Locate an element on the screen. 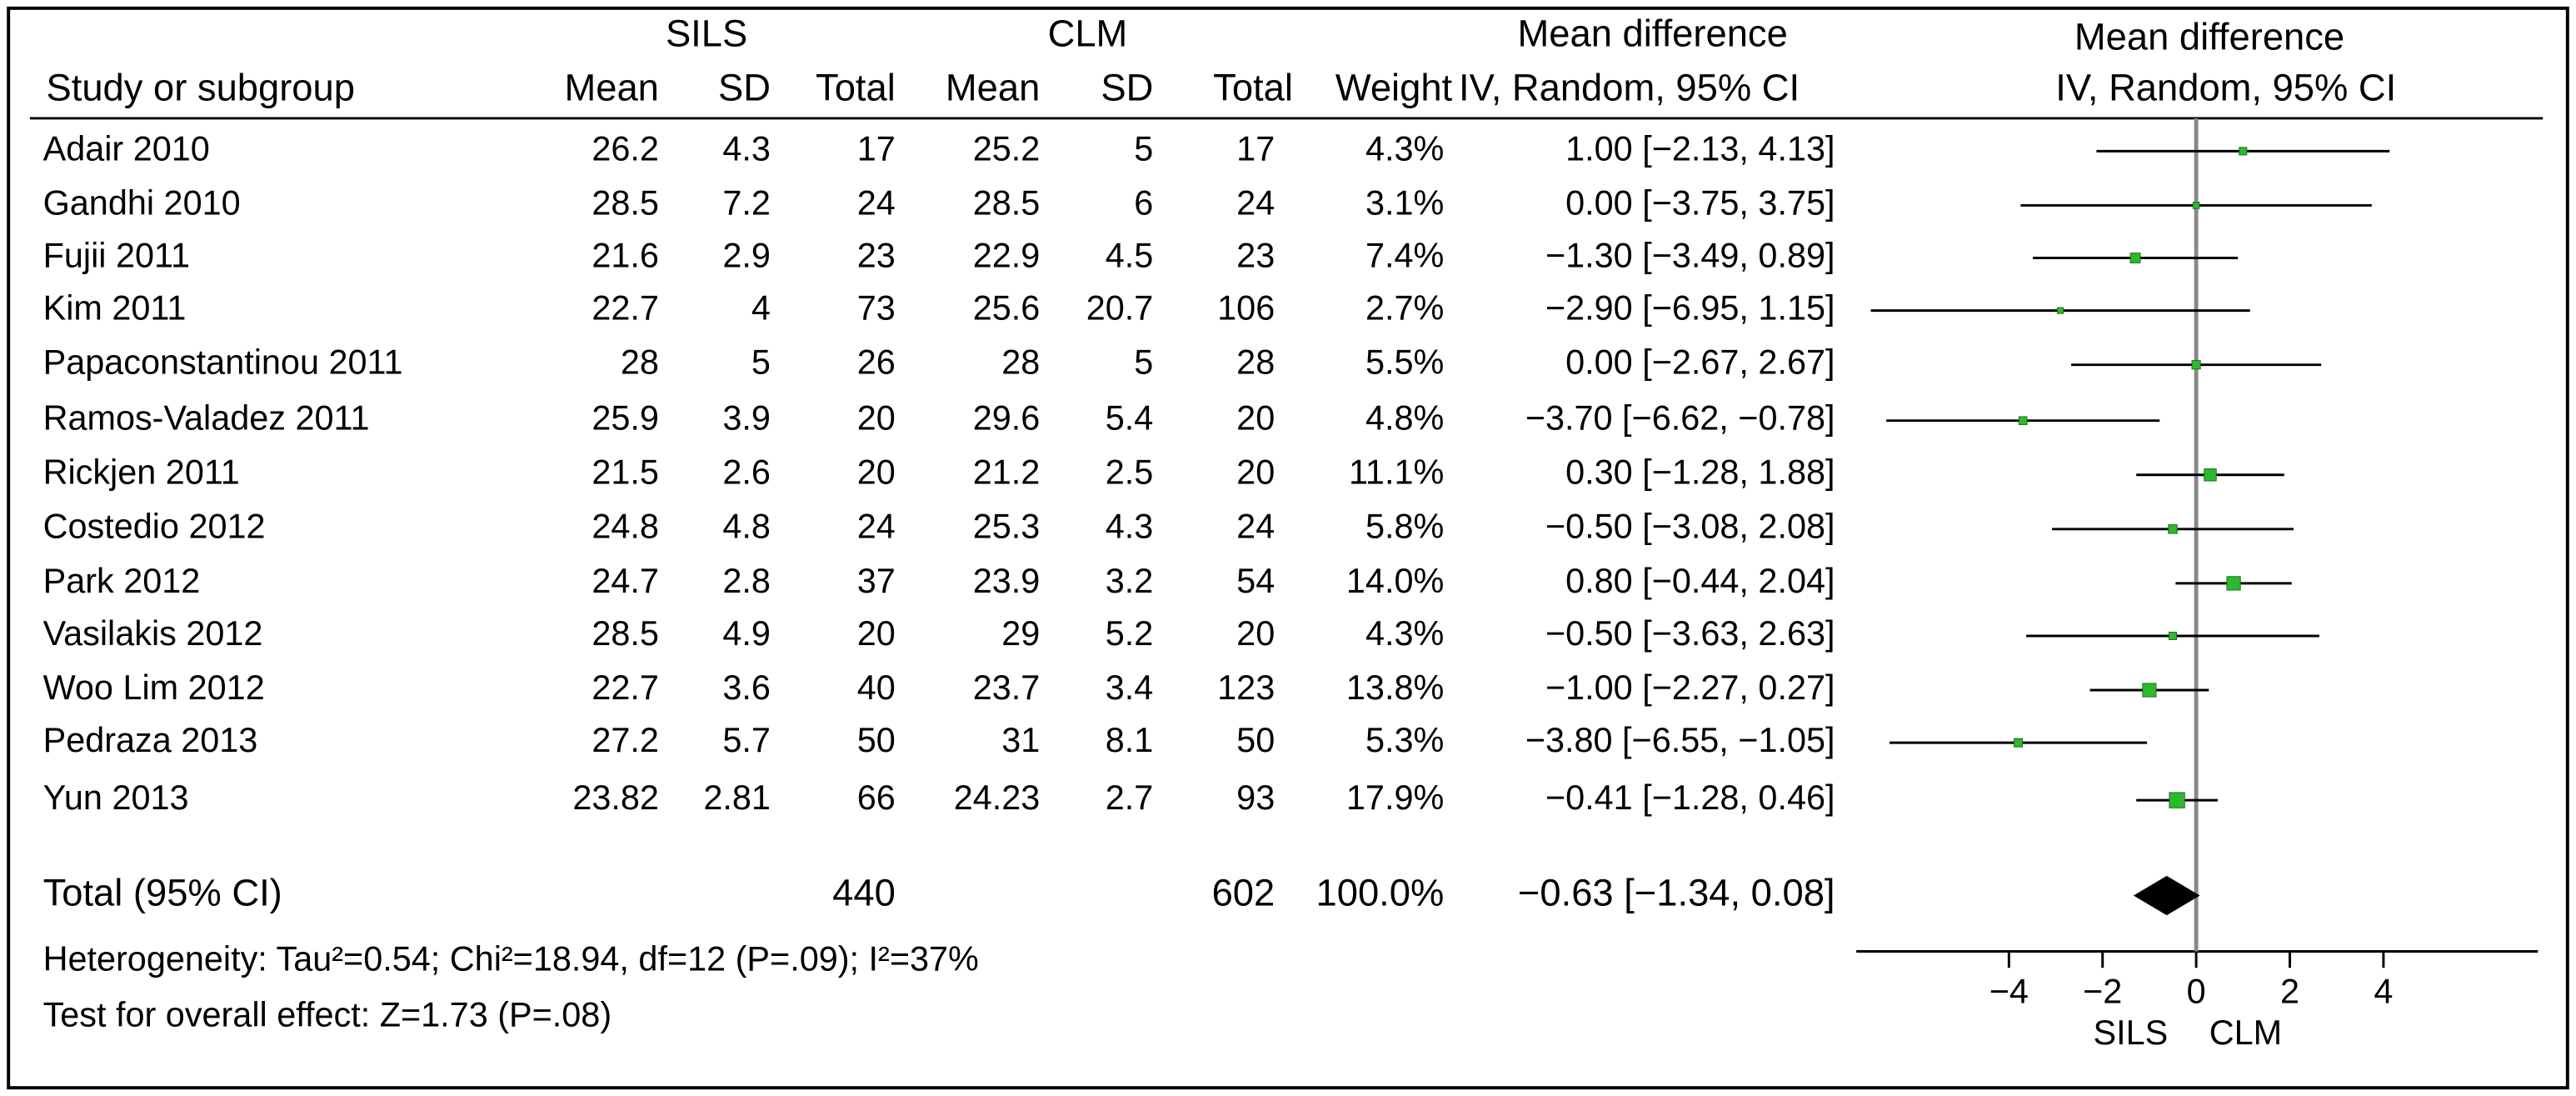 The height and width of the screenshot is (1096, 2576). table-cell: 23.82 is located at coordinates (615, 797).